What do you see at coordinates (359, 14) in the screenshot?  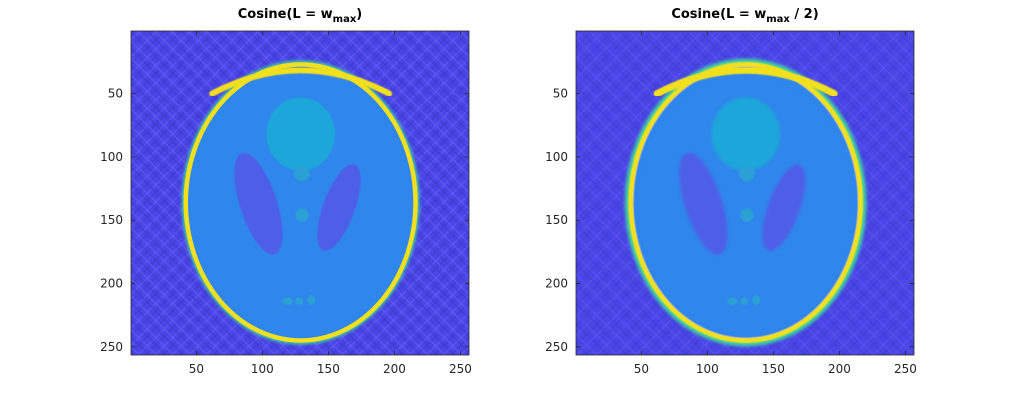 I see `title-tail: )` at bounding box center [359, 14].